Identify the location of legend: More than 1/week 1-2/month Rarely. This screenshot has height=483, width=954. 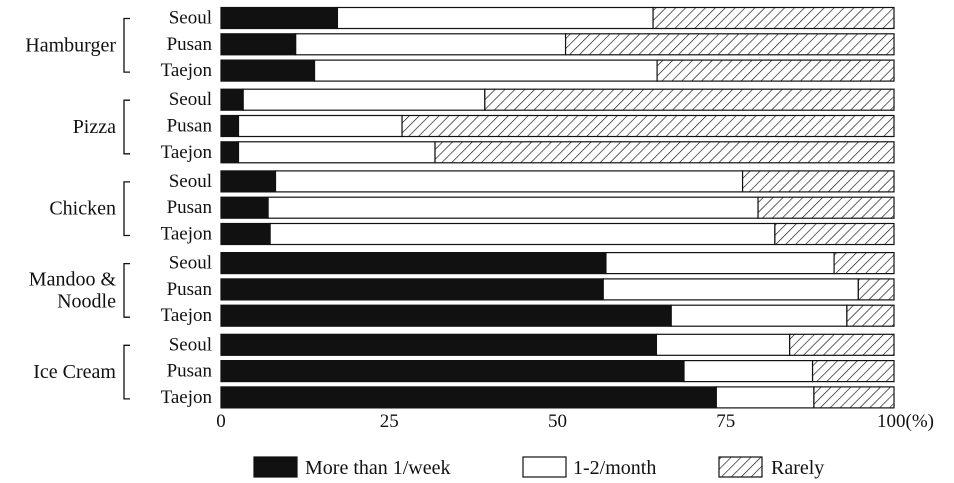
(538, 467).